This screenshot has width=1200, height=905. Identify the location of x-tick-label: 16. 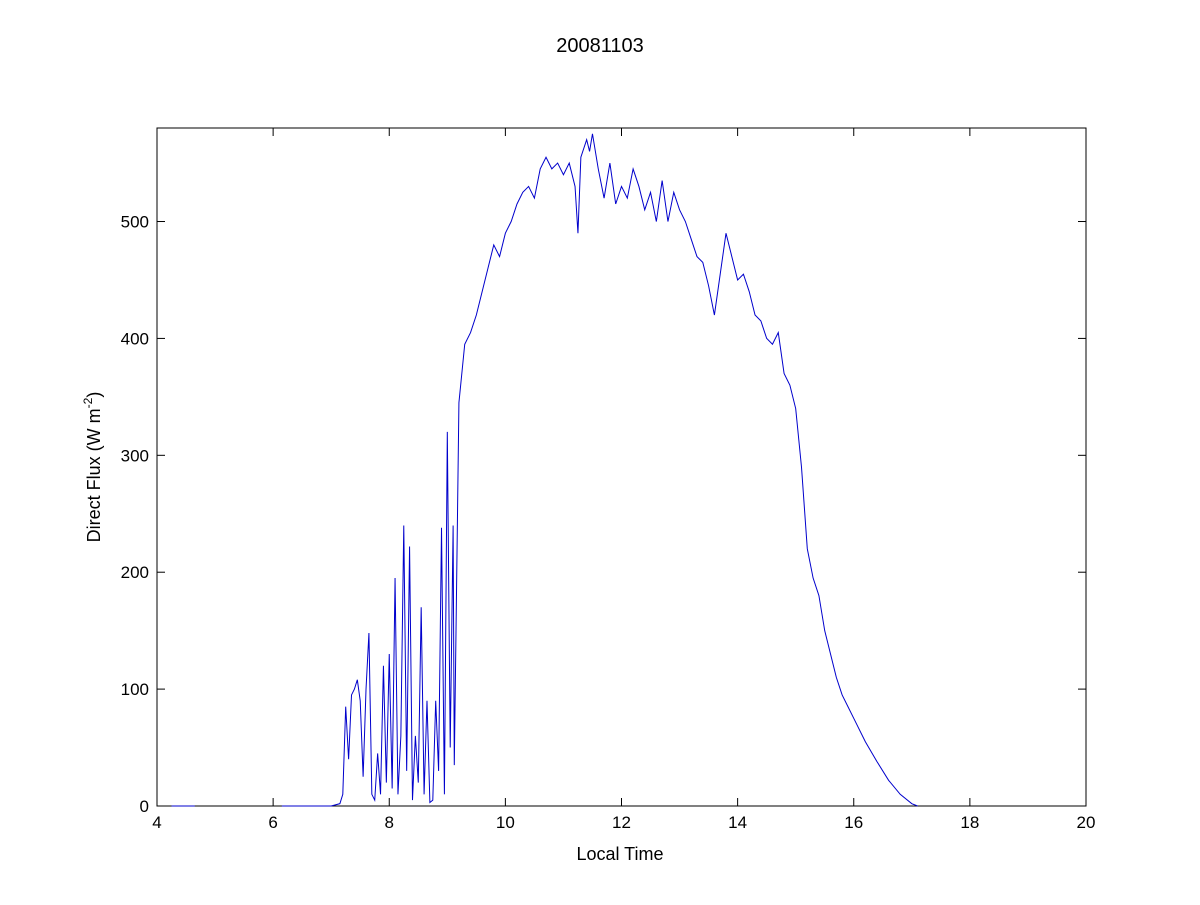
(853, 822).